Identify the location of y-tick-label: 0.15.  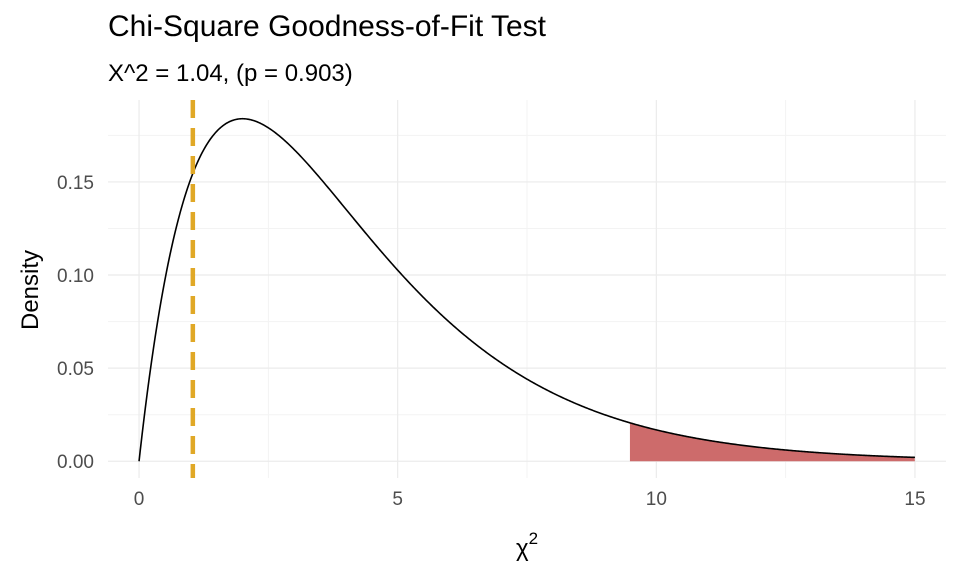
(75, 183).